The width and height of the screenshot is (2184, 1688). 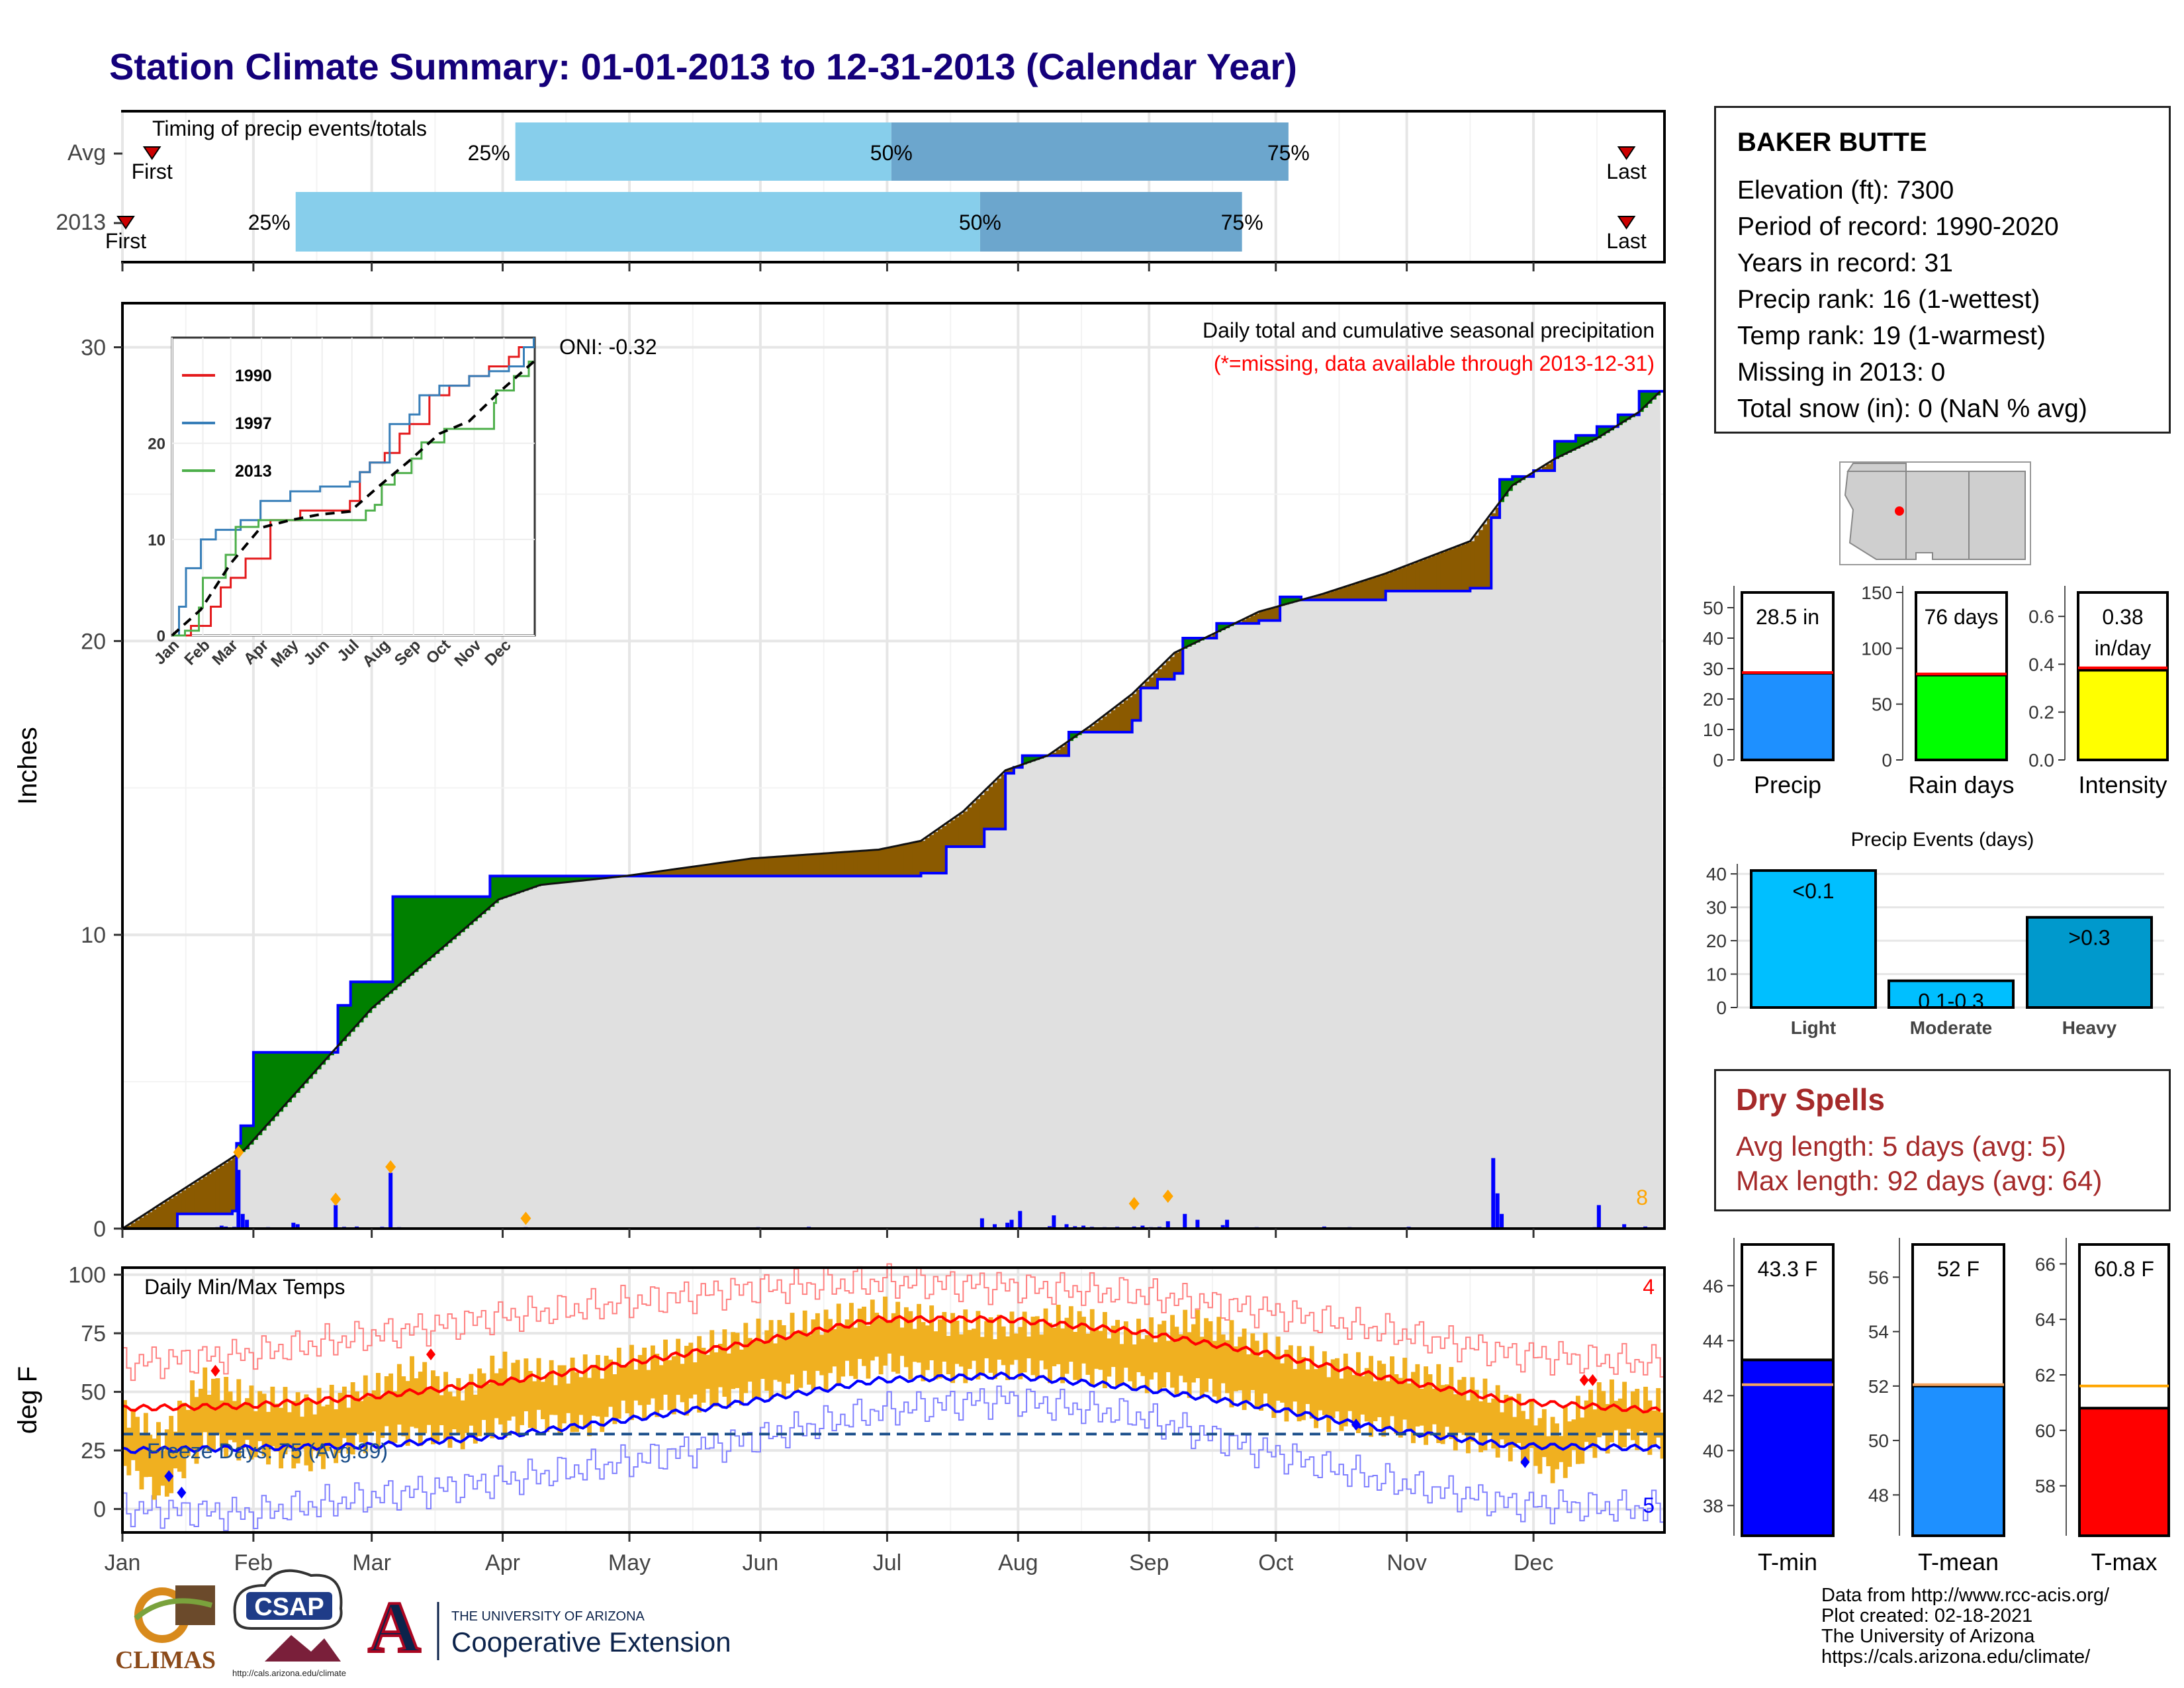 What do you see at coordinates (1718, 760) in the screenshot?
I see `summary-bar-ytick-label: 0` at bounding box center [1718, 760].